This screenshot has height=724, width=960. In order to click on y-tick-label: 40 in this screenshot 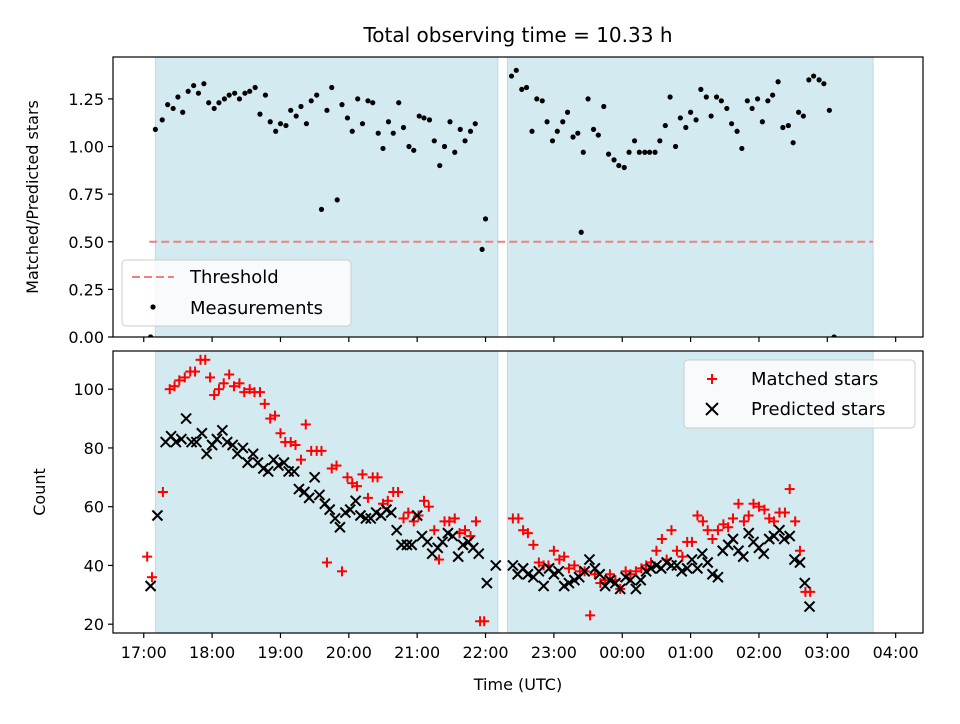, I will do `click(94, 565)`.